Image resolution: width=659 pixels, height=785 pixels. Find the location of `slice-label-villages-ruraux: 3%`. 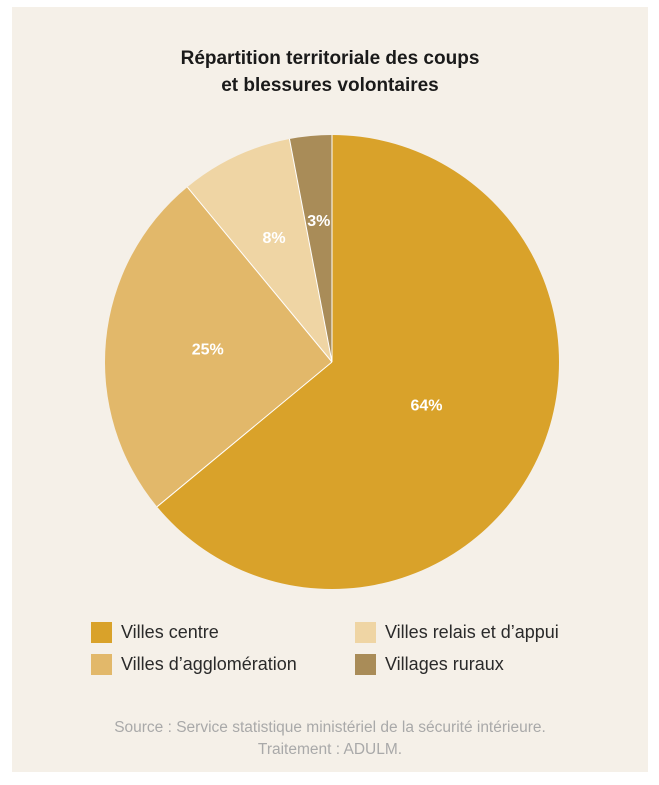

slice-label-villages-ruraux: 3% is located at coordinates (318, 221).